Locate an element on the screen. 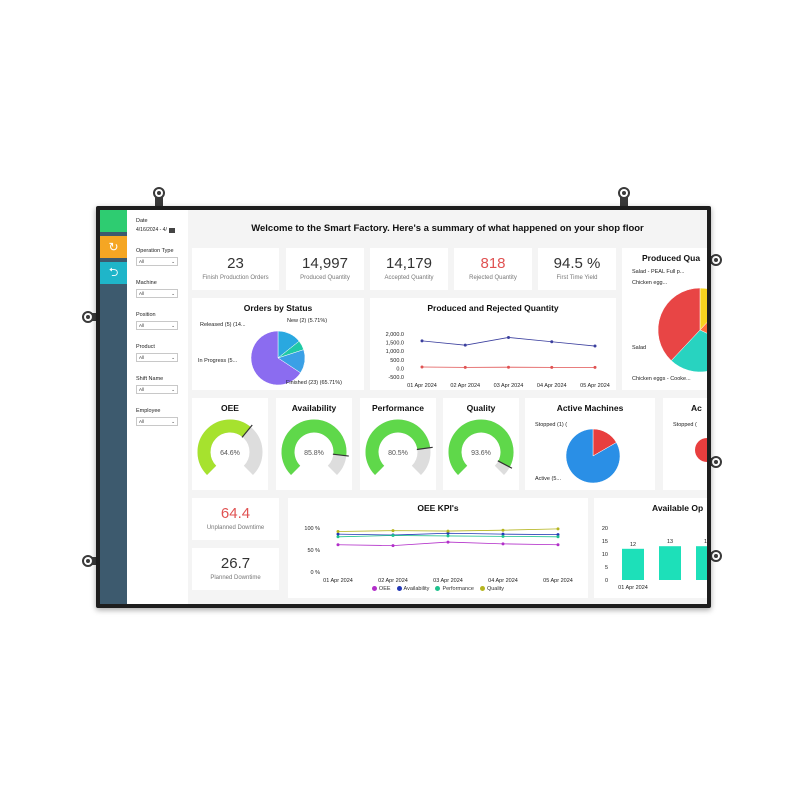  gauge-card: Performance 80.5% is located at coordinates (398, 444).